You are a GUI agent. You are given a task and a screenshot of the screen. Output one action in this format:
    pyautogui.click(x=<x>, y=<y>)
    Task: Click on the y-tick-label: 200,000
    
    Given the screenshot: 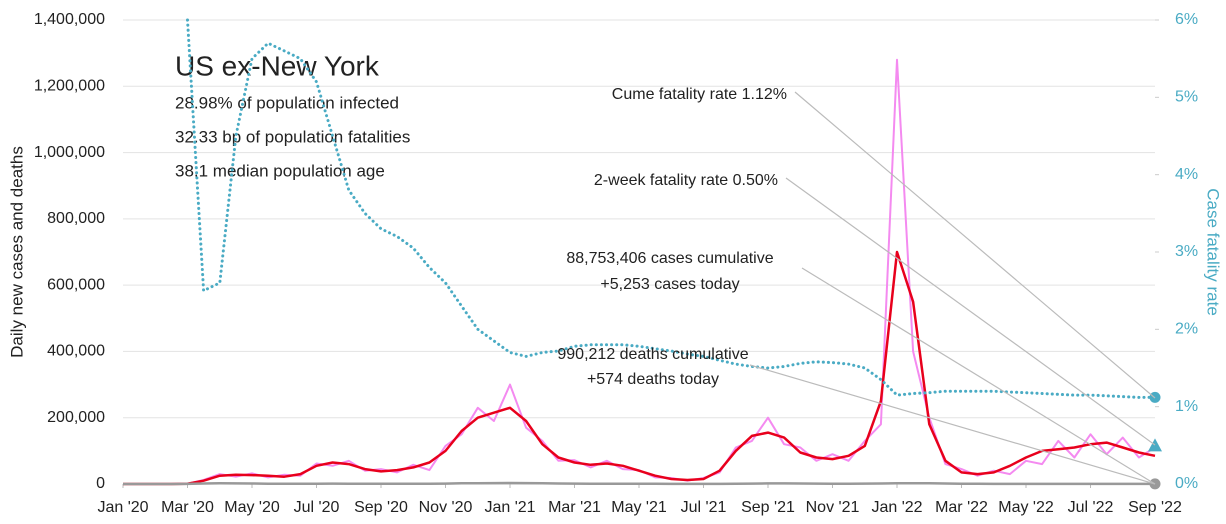 What is the action you would take?
    pyautogui.click(x=76, y=417)
    